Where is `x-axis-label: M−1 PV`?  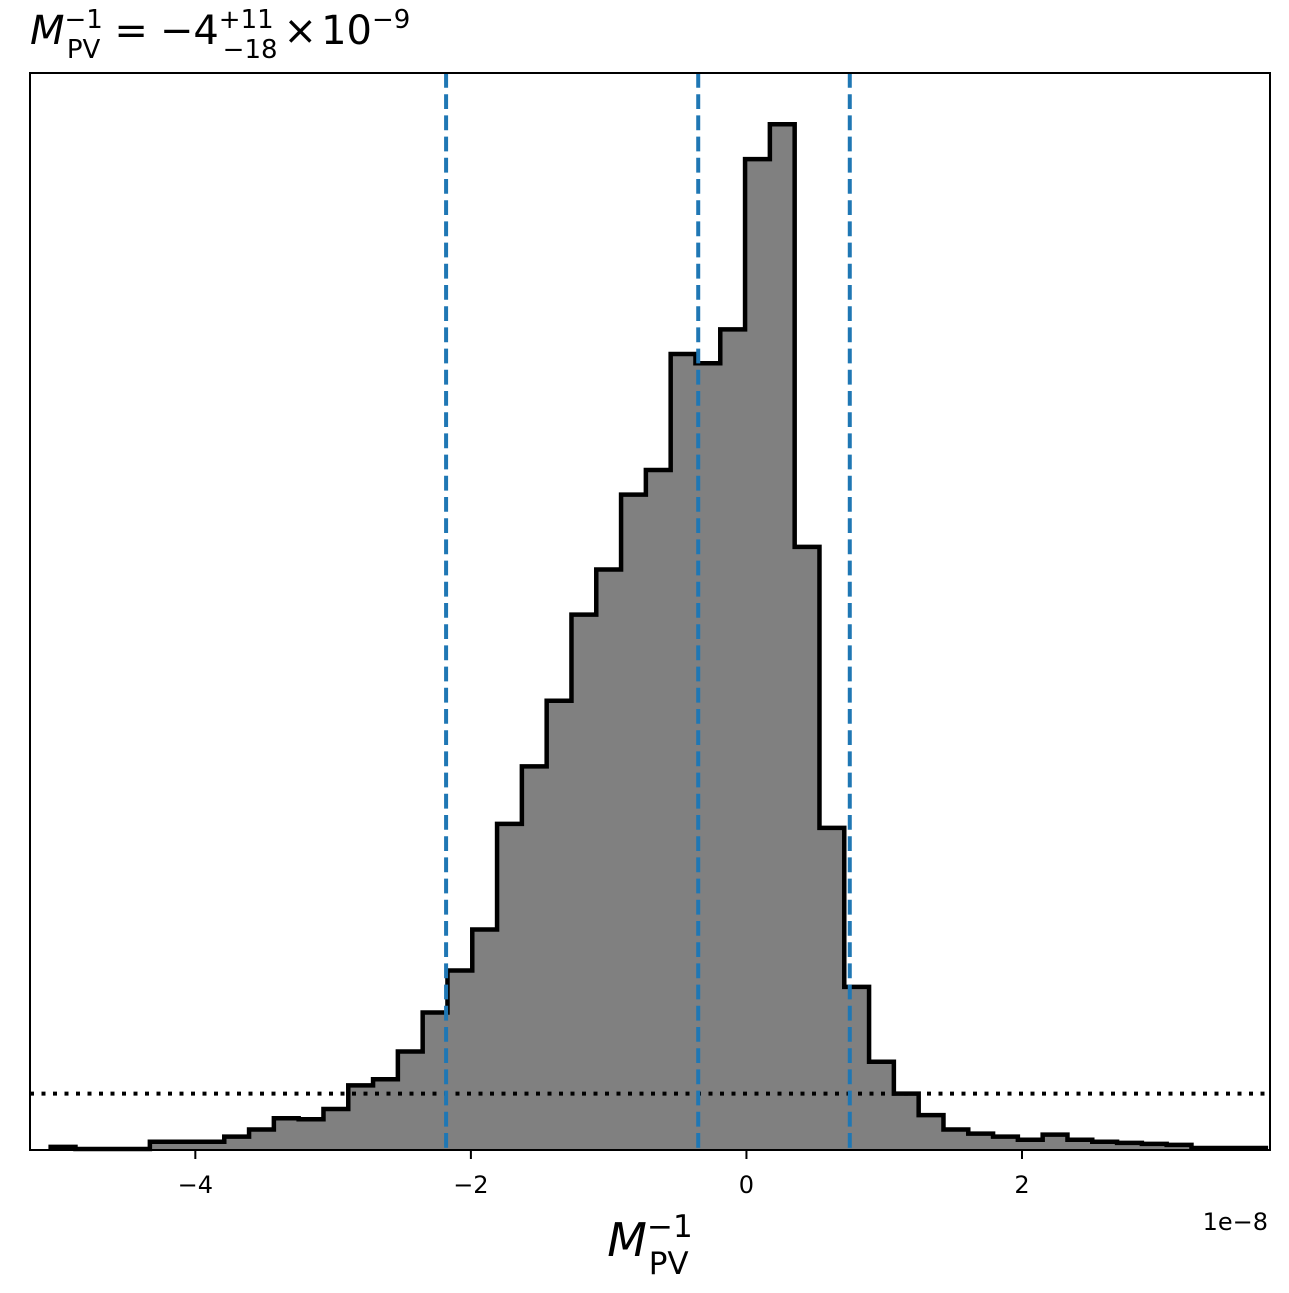
x-axis-label: M−1 PV is located at coordinates (649, 1245).